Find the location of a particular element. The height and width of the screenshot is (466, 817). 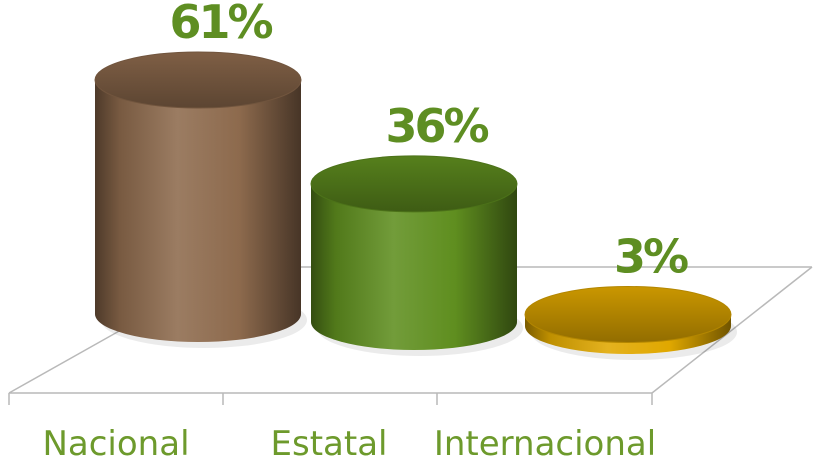

floor-right-edge is located at coordinates (732, 330).